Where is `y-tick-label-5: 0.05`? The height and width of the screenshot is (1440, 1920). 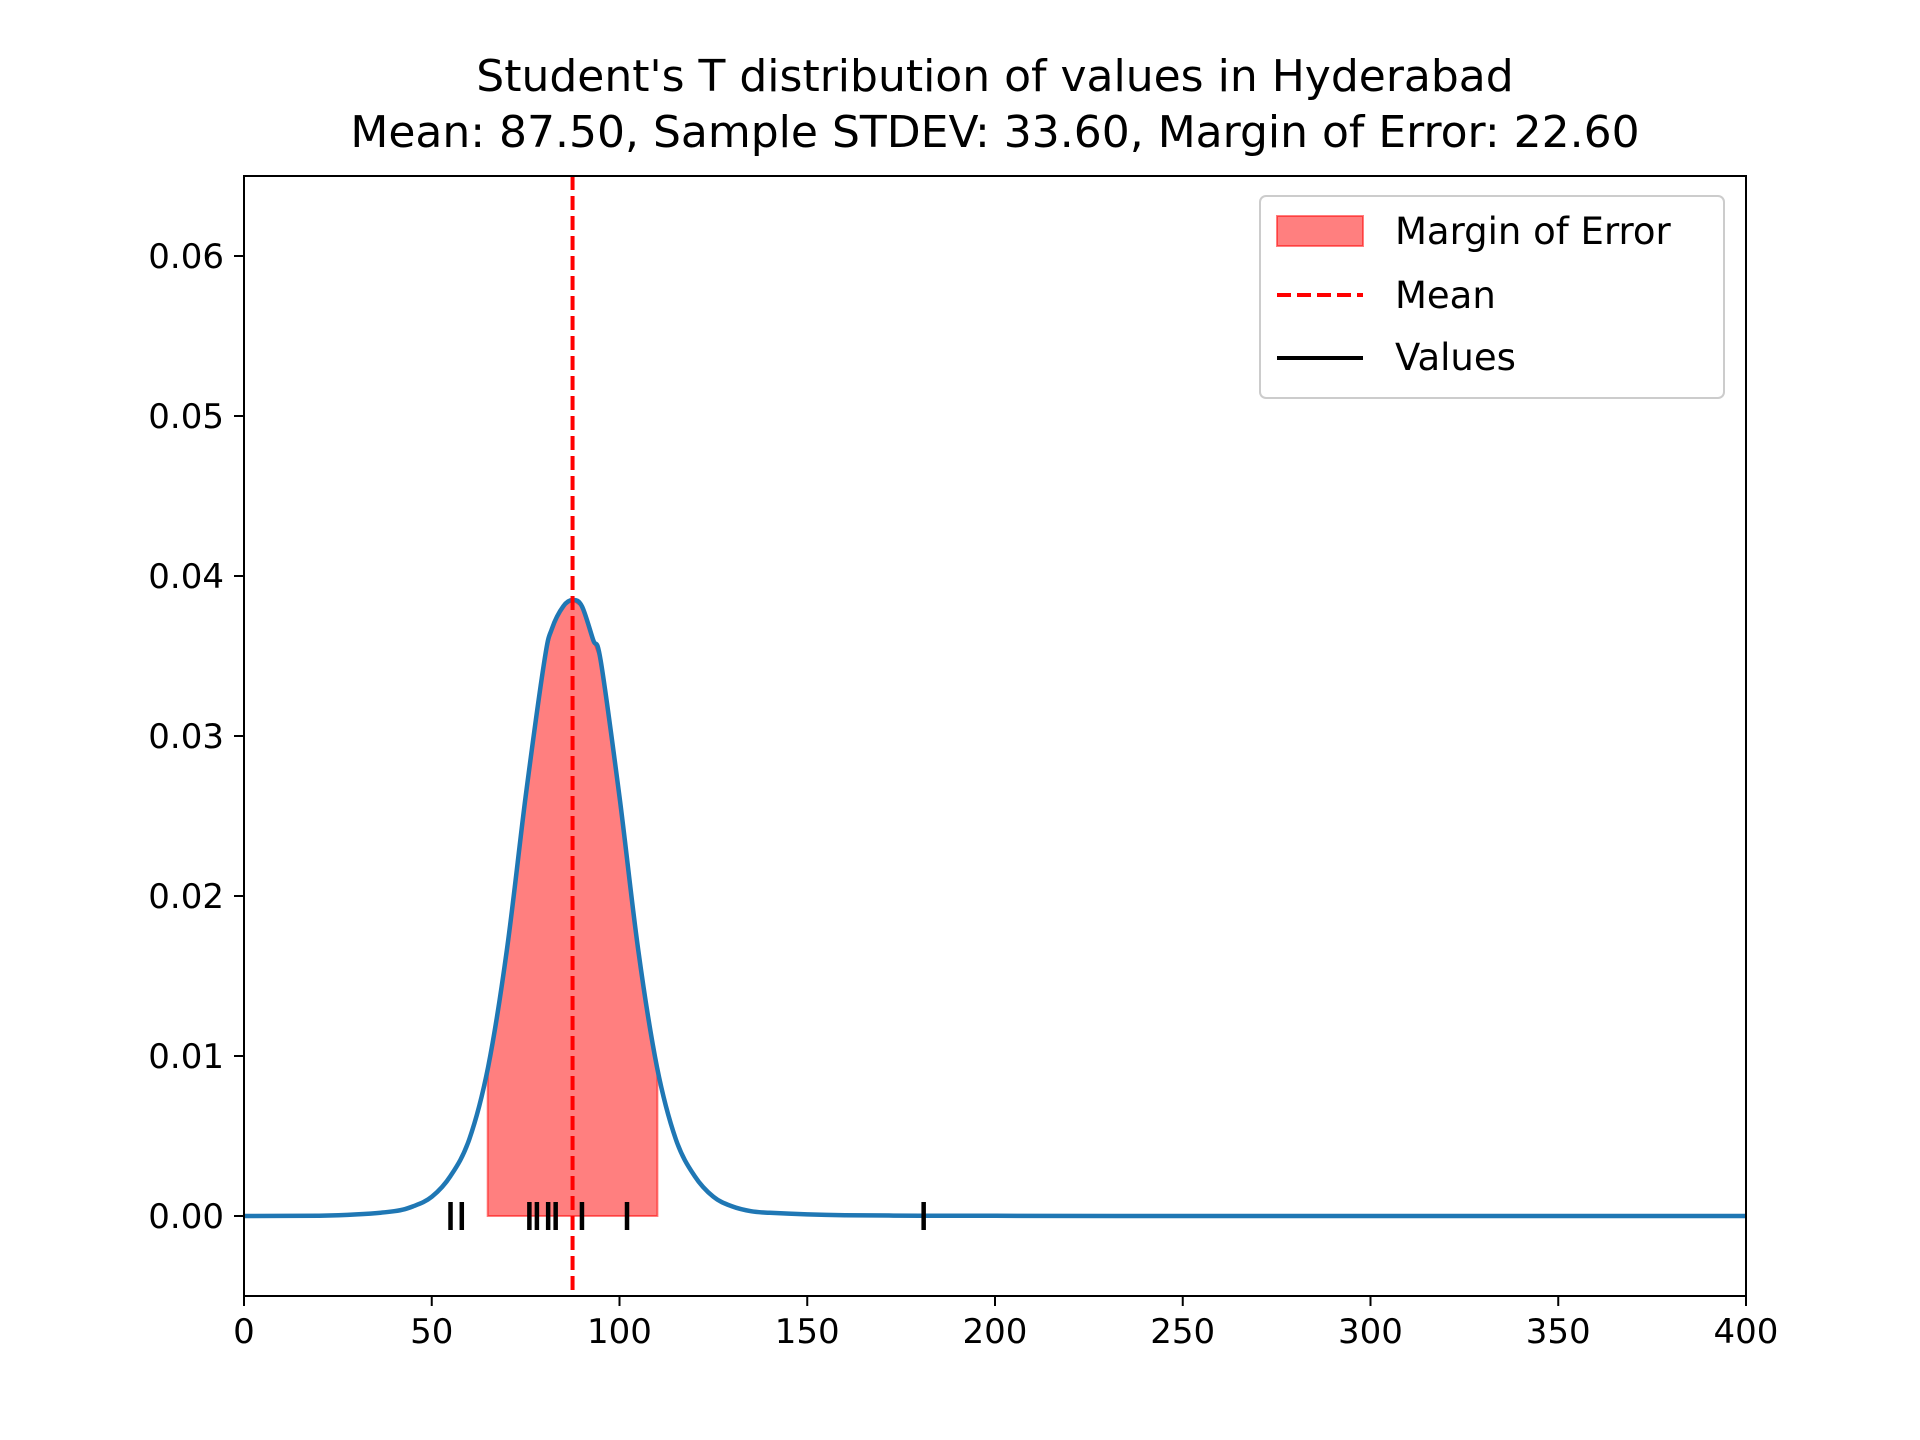
y-tick-label-5: 0.05 is located at coordinates (186, 417).